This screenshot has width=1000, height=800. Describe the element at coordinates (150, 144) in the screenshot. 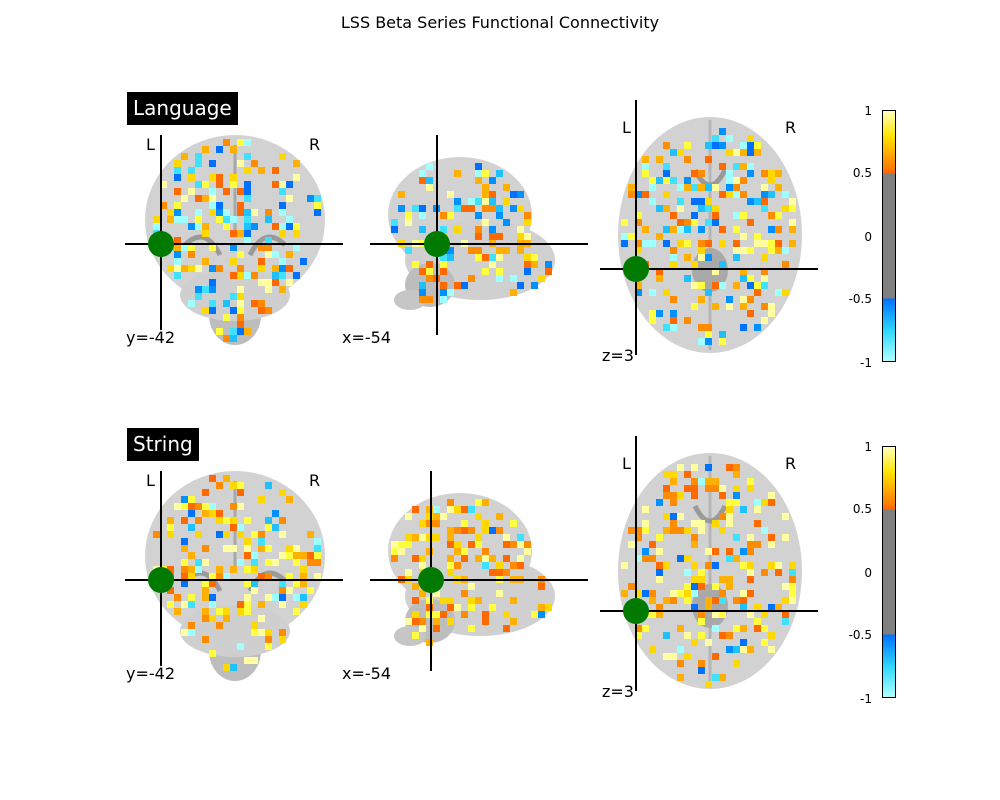

I see `orientation-left-label: L` at that location.